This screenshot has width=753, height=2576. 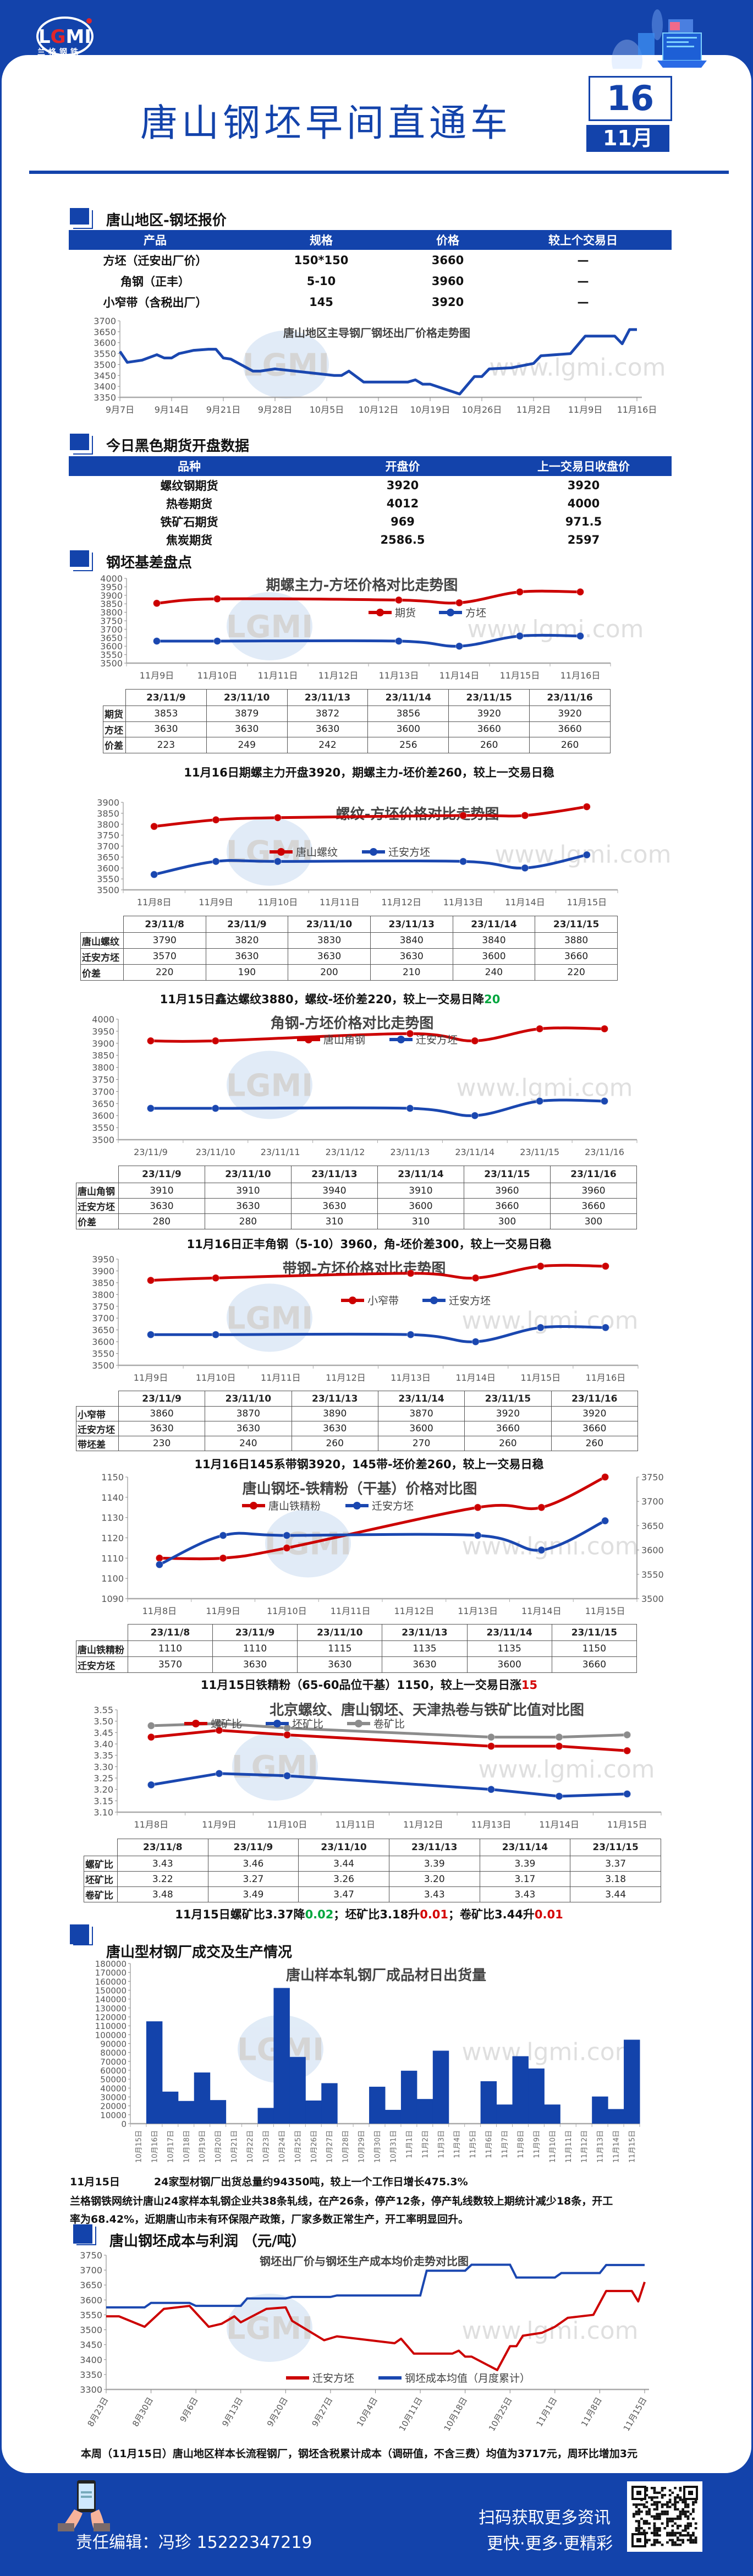 What do you see at coordinates (253, 1864) in the screenshot?
I see `table-cell: 3.46` at bounding box center [253, 1864].